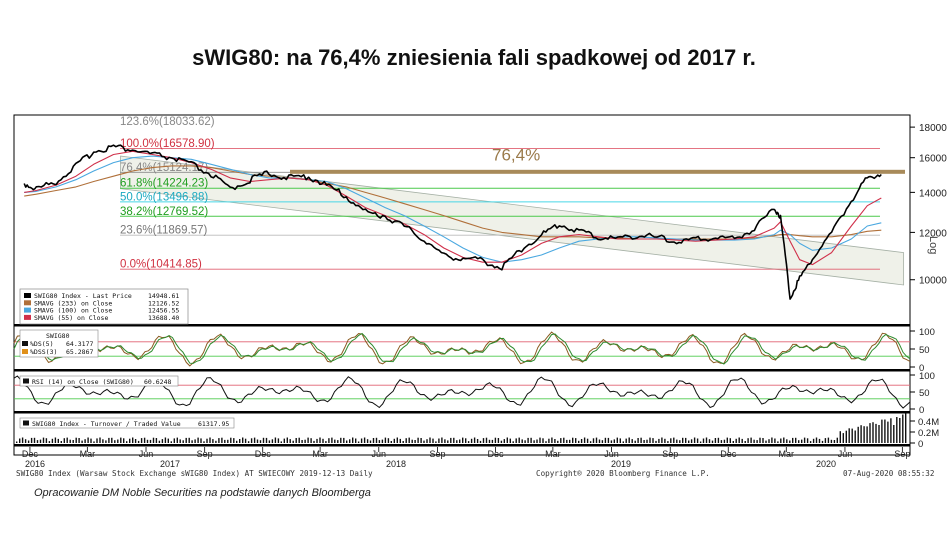 This screenshot has width=948, height=533. Describe the element at coordinates (927, 332) in the screenshot. I see `y-tick-label: 100` at that location.